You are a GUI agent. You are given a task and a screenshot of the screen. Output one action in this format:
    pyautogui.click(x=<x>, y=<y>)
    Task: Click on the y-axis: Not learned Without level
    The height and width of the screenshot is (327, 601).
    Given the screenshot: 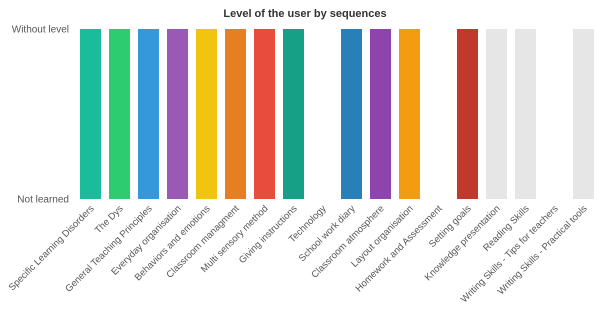 What is the action you would take?
    pyautogui.click(x=40, y=115)
    